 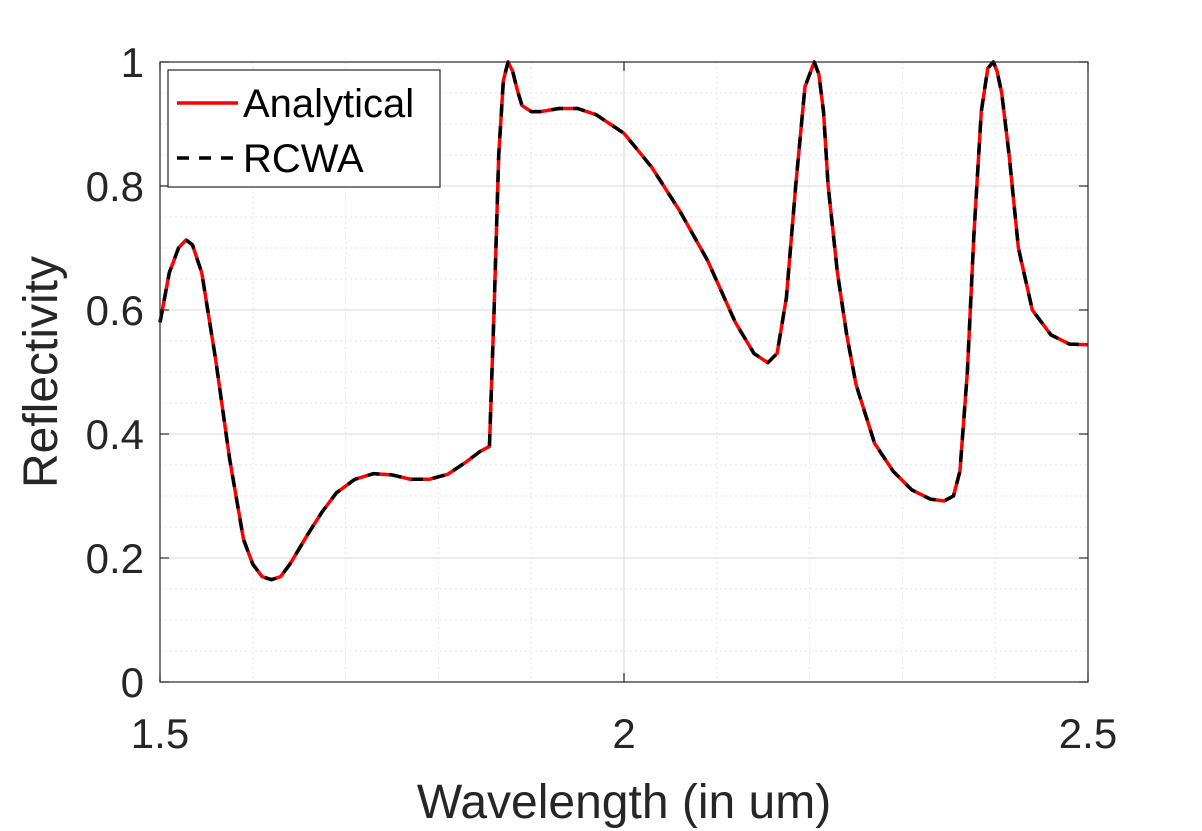 What do you see at coordinates (160, 733) in the screenshot?
I see `x-tick-label: 1.5` at bounding box center [160, 733].